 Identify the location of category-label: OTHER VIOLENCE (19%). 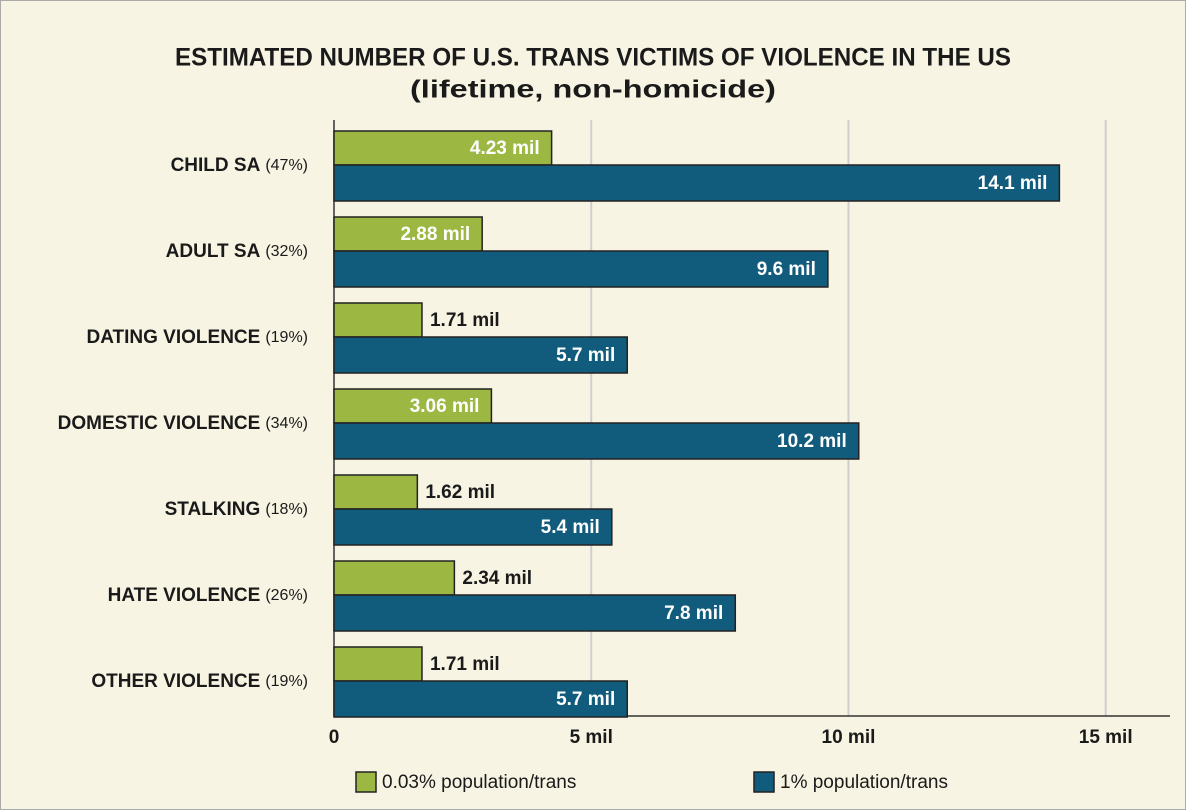
(199, 681).